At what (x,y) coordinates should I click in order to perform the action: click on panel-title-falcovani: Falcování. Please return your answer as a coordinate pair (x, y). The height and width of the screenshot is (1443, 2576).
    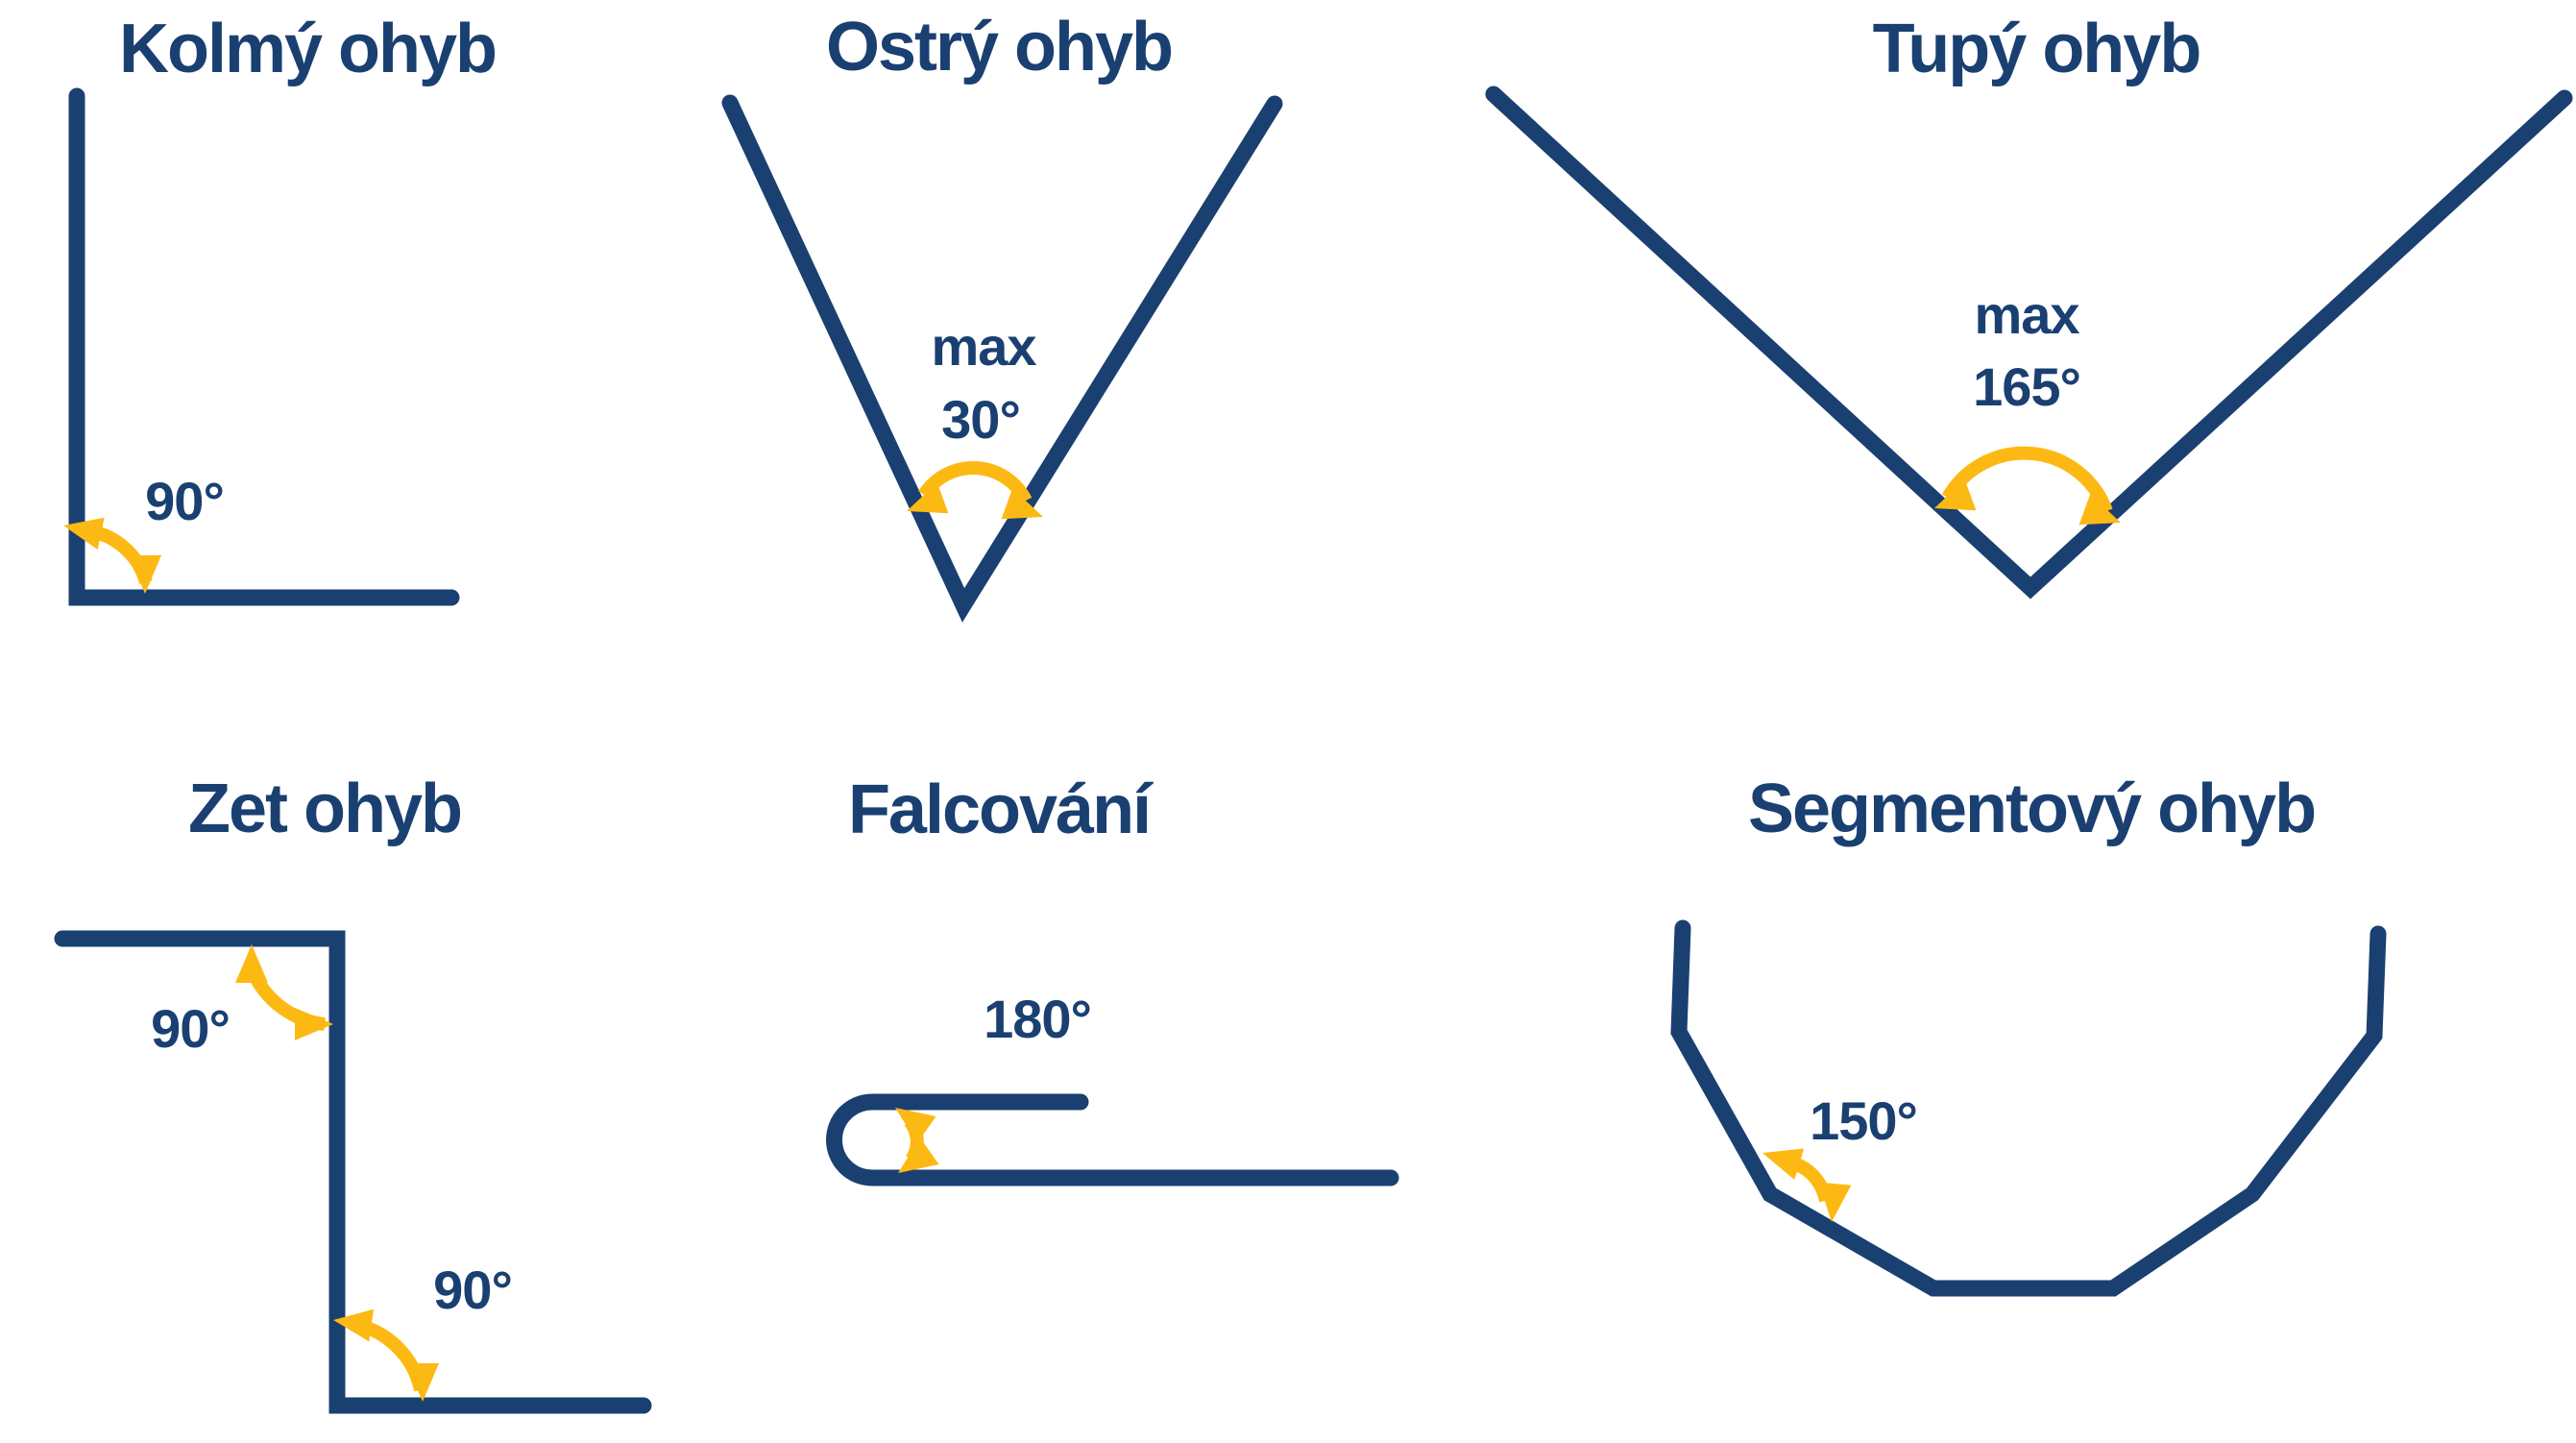
    Looking at the image, I should click on (1001, 810).